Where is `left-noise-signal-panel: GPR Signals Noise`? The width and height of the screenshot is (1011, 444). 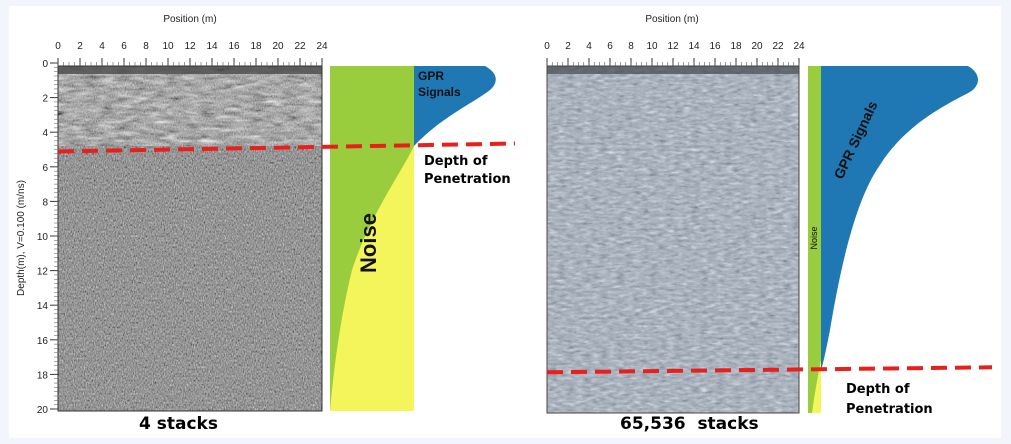 left-noise-signal-panel: GPR Signals Noise is located at coordinates (413, 238).